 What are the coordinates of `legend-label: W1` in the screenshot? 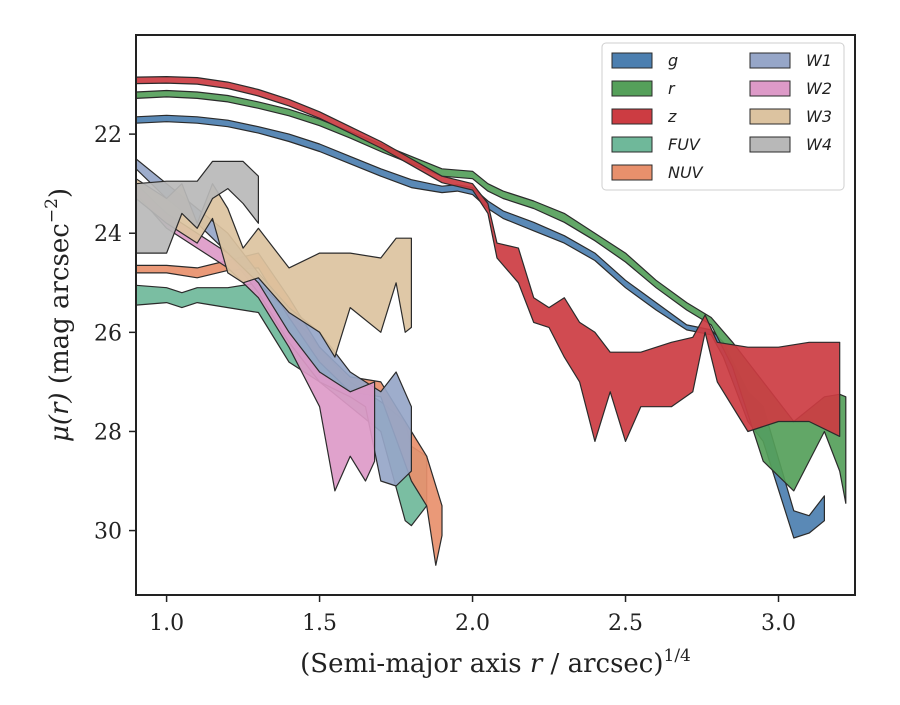 It's located at (819, 60).